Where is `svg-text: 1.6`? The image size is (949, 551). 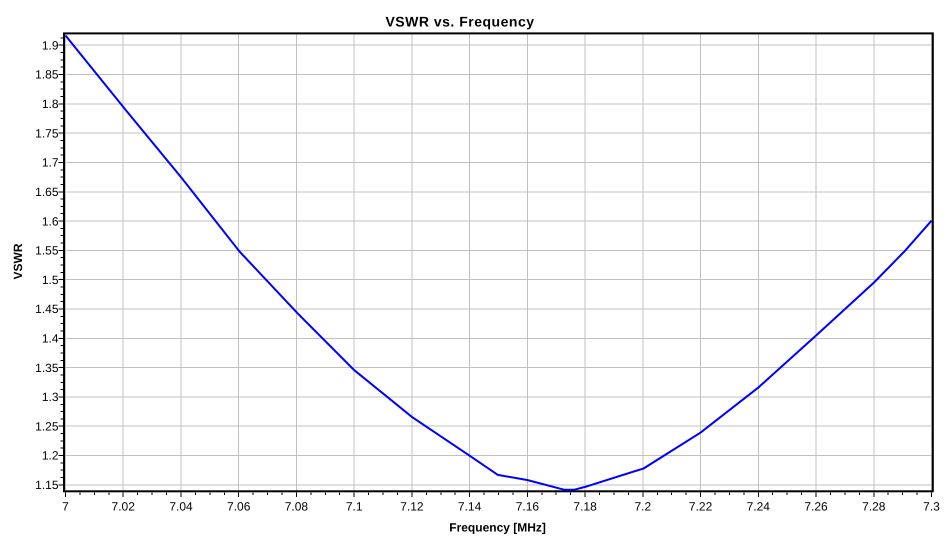 svg-text: 1.6 is located at coordinates (50, 221).